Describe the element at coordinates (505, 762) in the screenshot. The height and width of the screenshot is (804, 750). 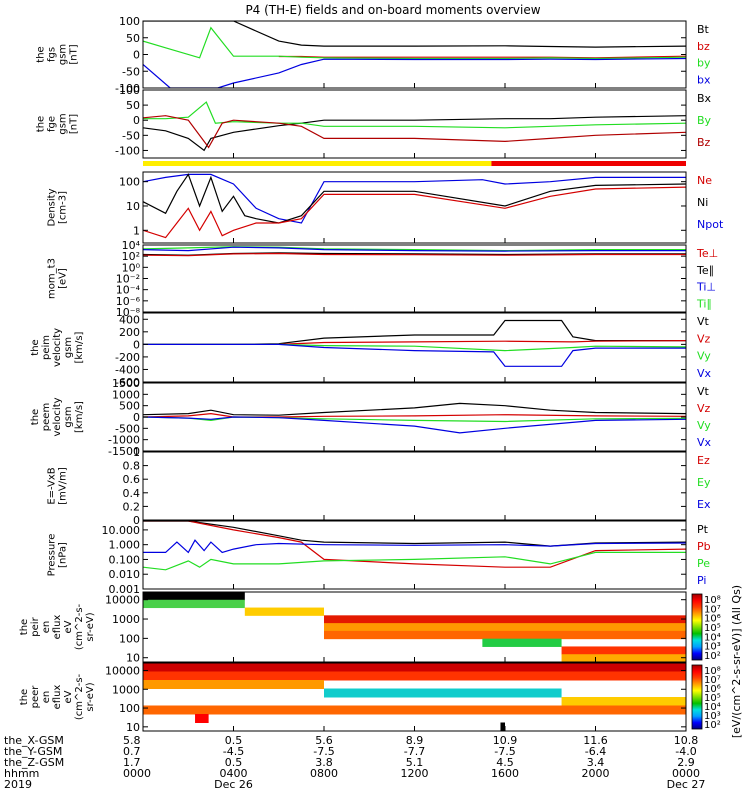
I see `x-axis-value: 4.5` at that location.